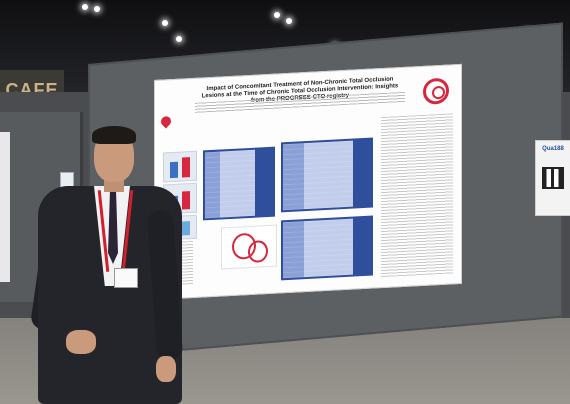 This screenshot has width=570, height=404. I want to click on presenter-tie, so click(113, 227).